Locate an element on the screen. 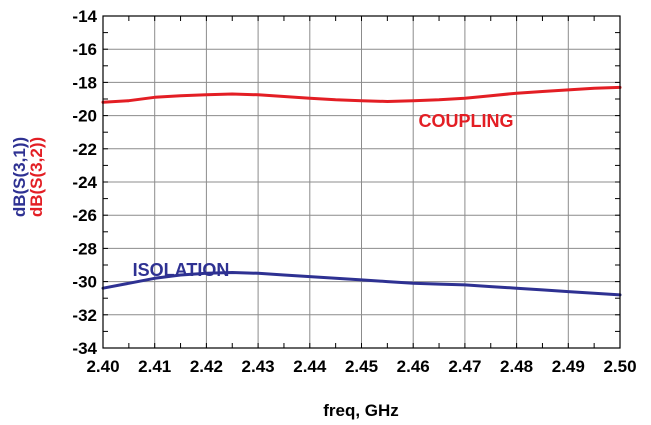 The width and height of the screenshot is (651, 425). x-tick-label: 2.48 is located at coordinates (516, 366).